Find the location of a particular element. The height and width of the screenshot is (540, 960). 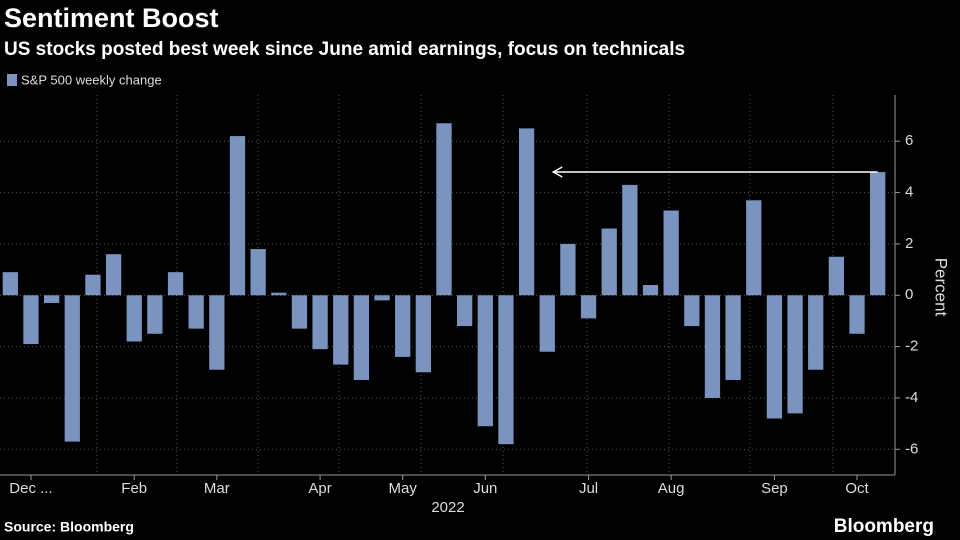

x-tick-label: Jul is located at coordinates (588, 488).